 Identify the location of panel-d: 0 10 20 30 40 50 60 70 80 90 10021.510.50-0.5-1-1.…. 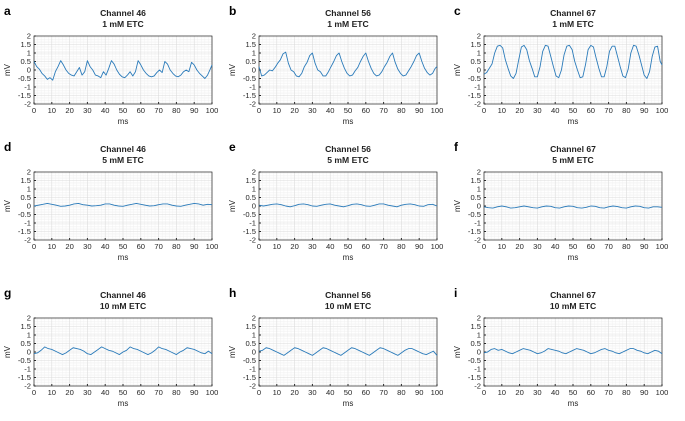
(110, 201).